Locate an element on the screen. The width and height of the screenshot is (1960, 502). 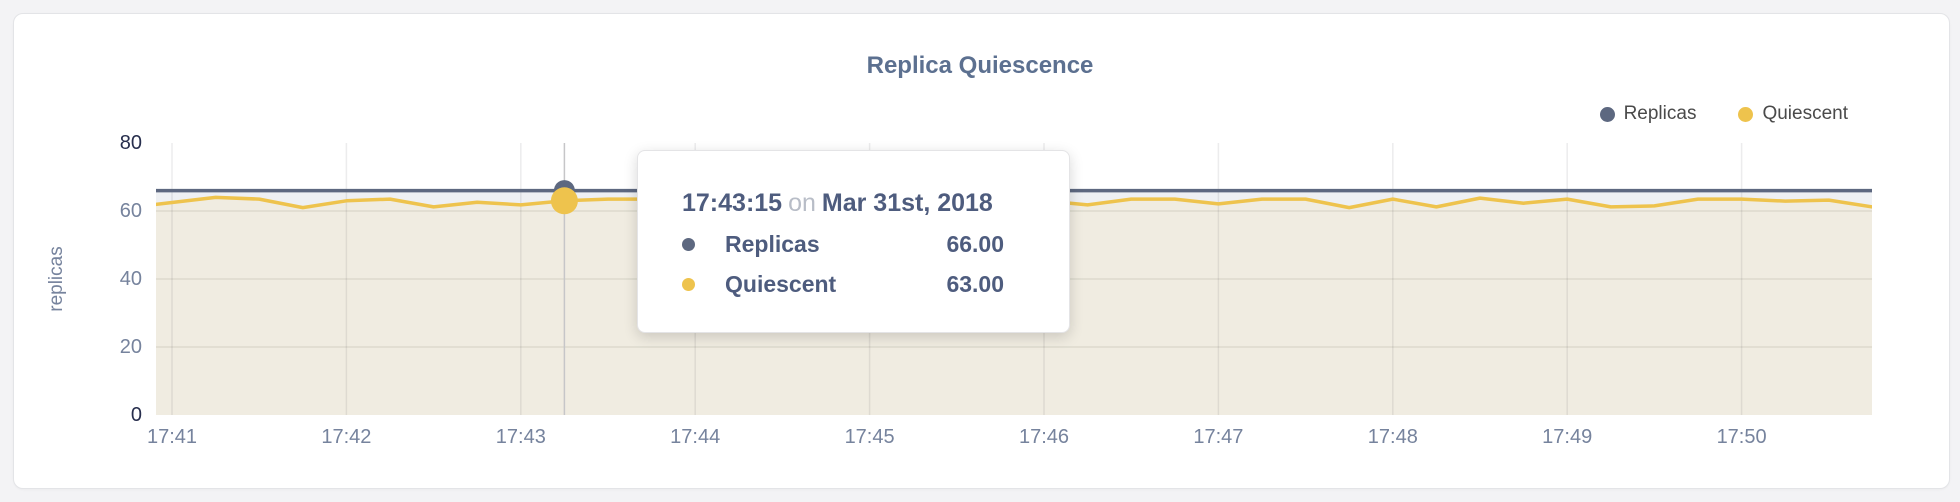
tooltip-series-label: Quiescent is located at coordinates (781, 283).